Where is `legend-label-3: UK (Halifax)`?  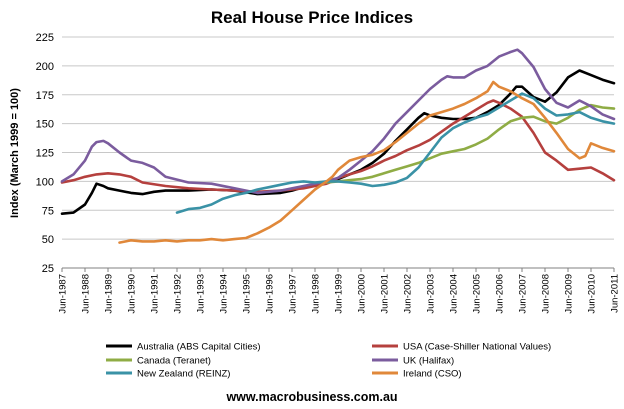 legend-label-3: UK (Halifax) is located at coordinates (428, 361).